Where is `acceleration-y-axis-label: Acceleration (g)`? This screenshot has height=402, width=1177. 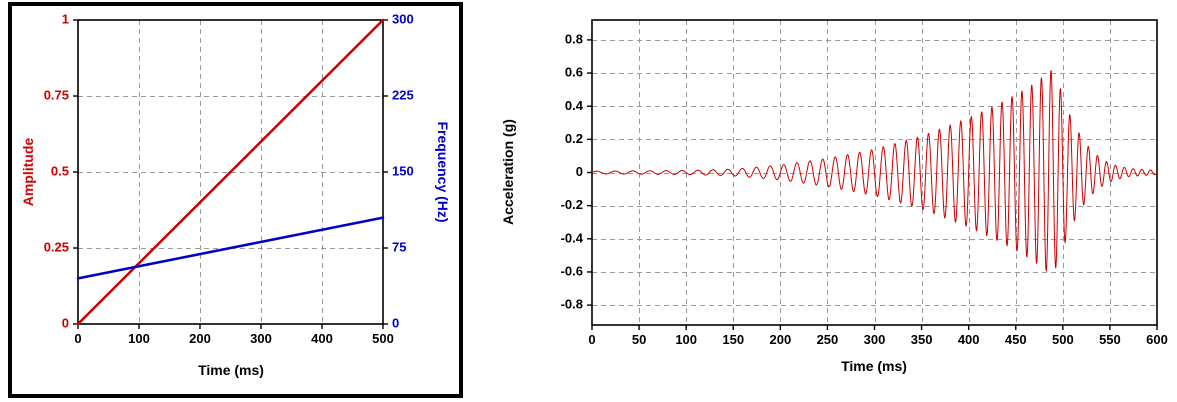 acceleration-y-axis-label: Acceleration (g) is located at coordinates (508, 172).